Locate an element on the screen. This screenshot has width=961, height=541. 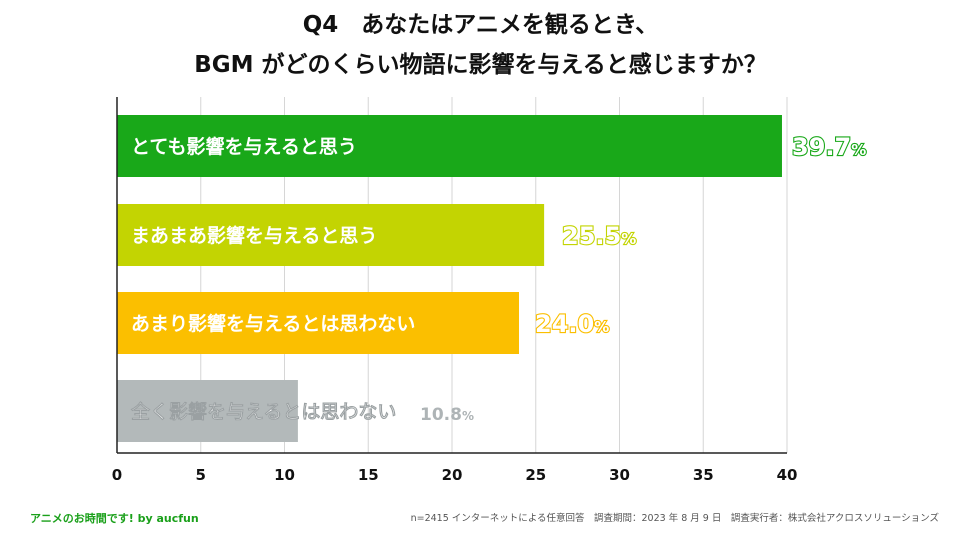
x-tick-label-25: 25 is located at coordinates (535, 475).